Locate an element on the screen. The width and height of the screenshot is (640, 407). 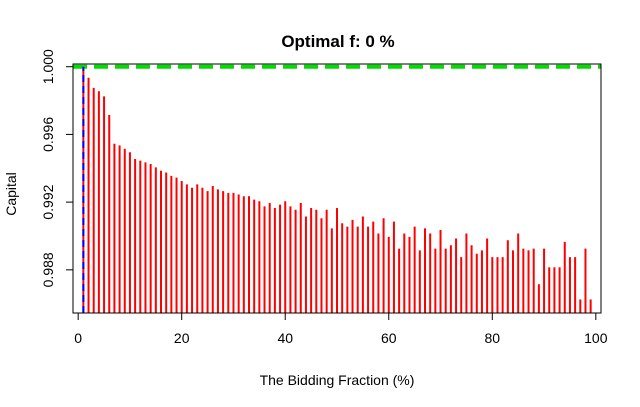
x-tick-label: 60 is located at coordinates (389, 338).